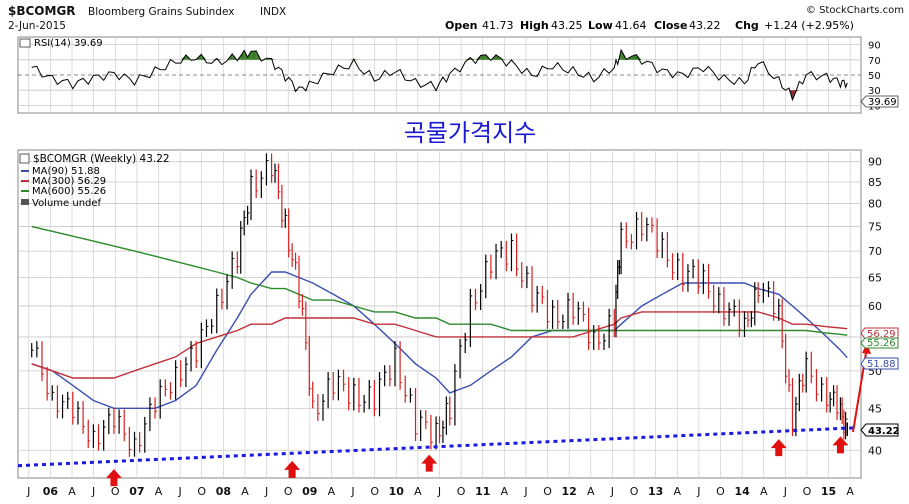  I want to click on annotation-title: 곡물가격지수, so click(470, 133).